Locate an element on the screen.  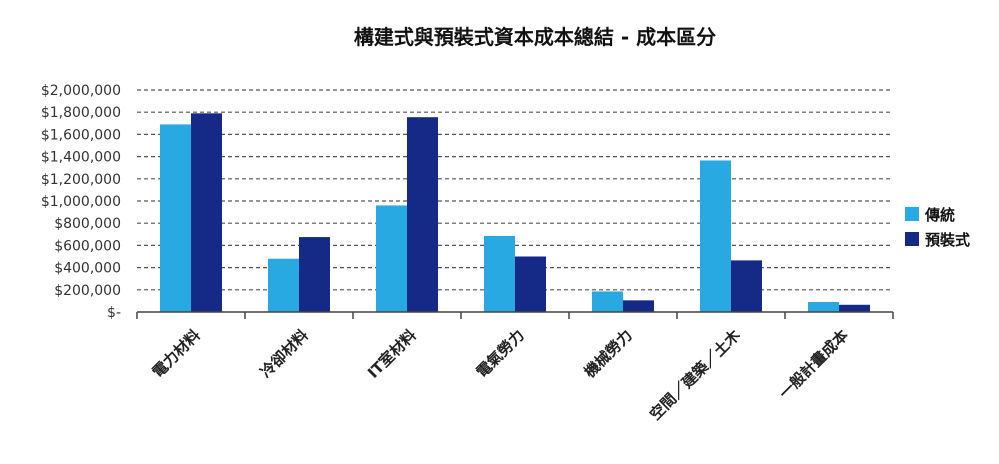
y-tick-label: $600,000 is located at coordinates (87, 246).